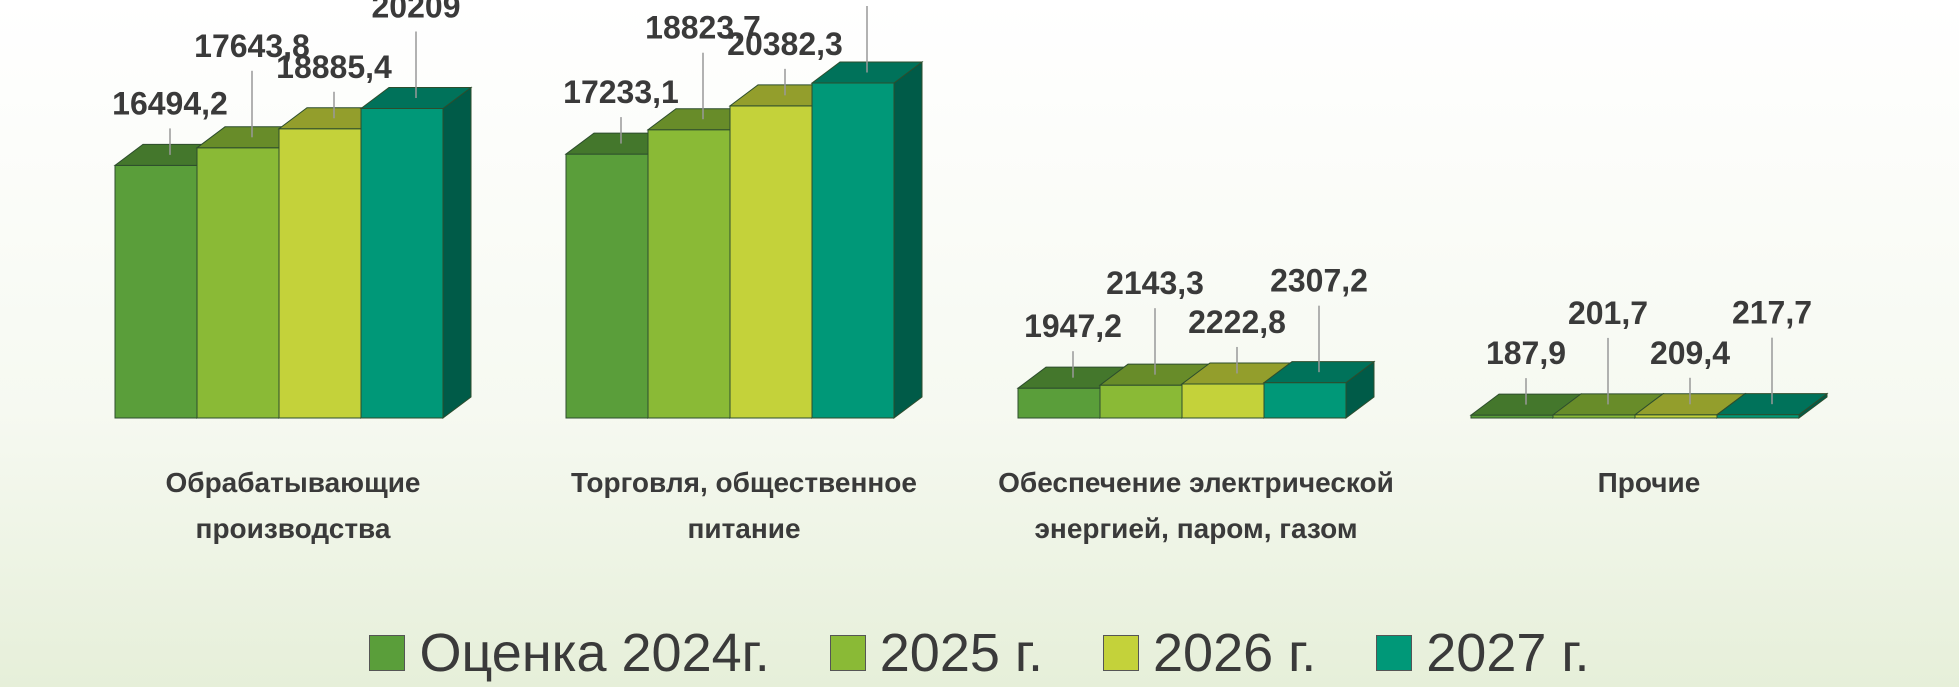 Image resolution: width=1959 pixels, height=687 pixels. Describe the element at coordinates (703, 28) in the screenshot. I see `value-label: 18823,7` at that location.